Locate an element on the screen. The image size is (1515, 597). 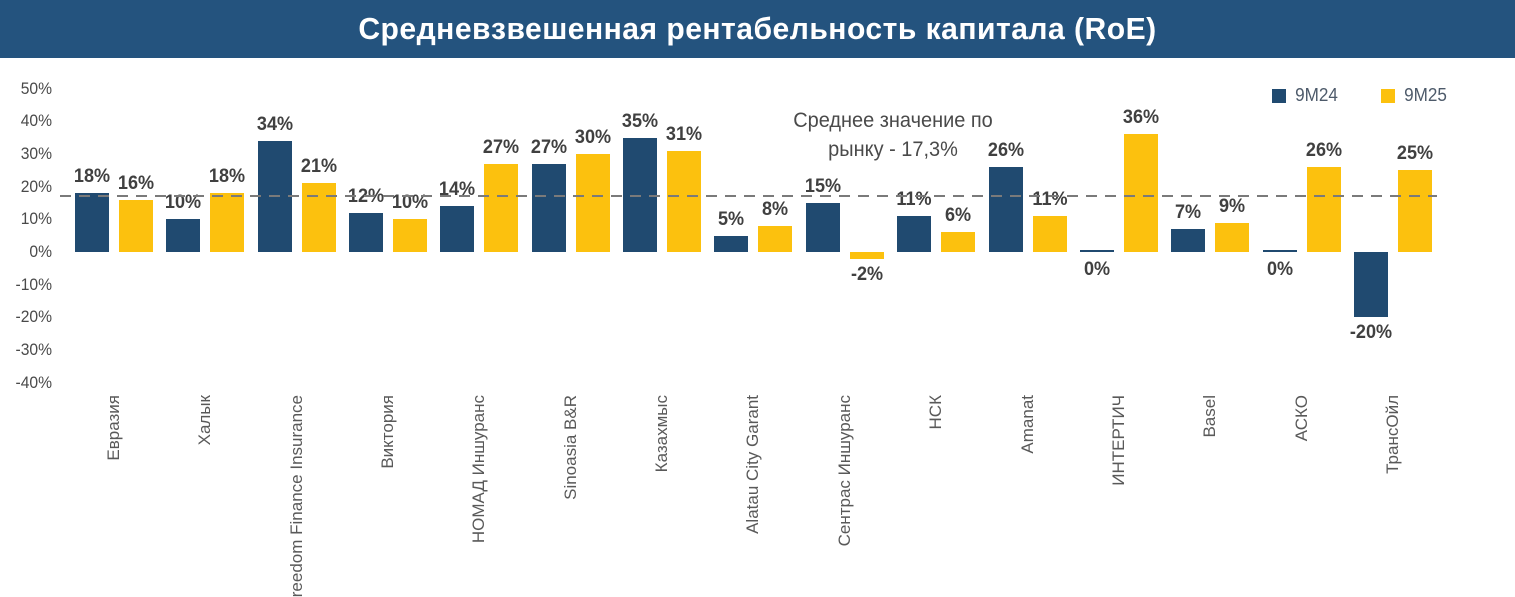
x-label-12: ИНТЕРТИЧ is located at coordinates (1118, 440).